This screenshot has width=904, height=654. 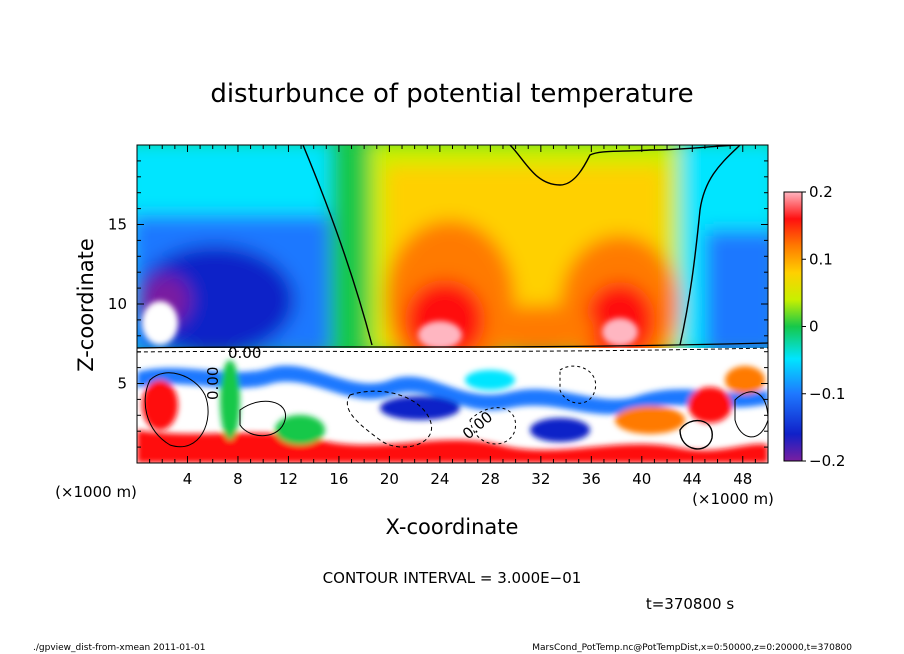 What do you see at coordinates (591, 479) in the screenshot?
I see `x-tick-label: 36` at bounding box center [591, 479].